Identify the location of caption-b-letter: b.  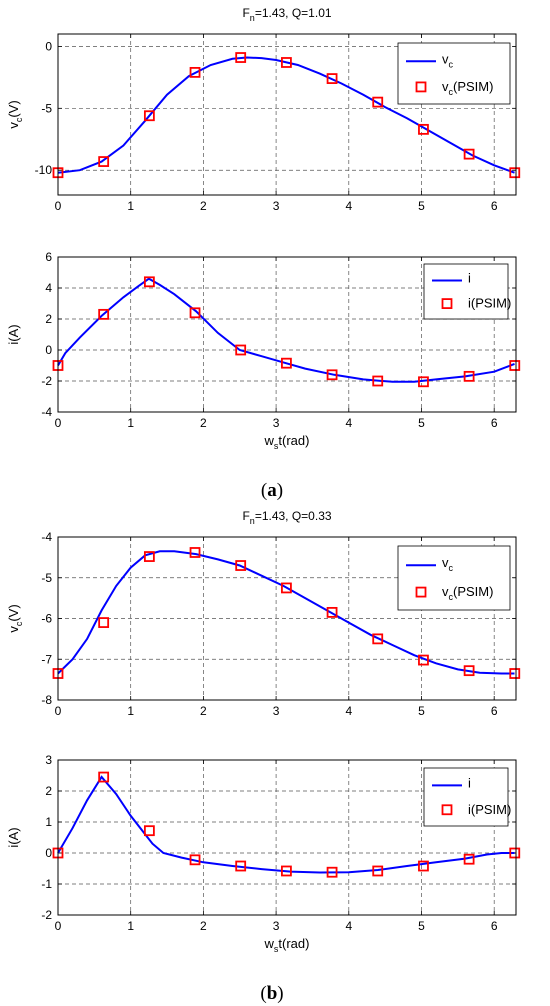
(272, 993).